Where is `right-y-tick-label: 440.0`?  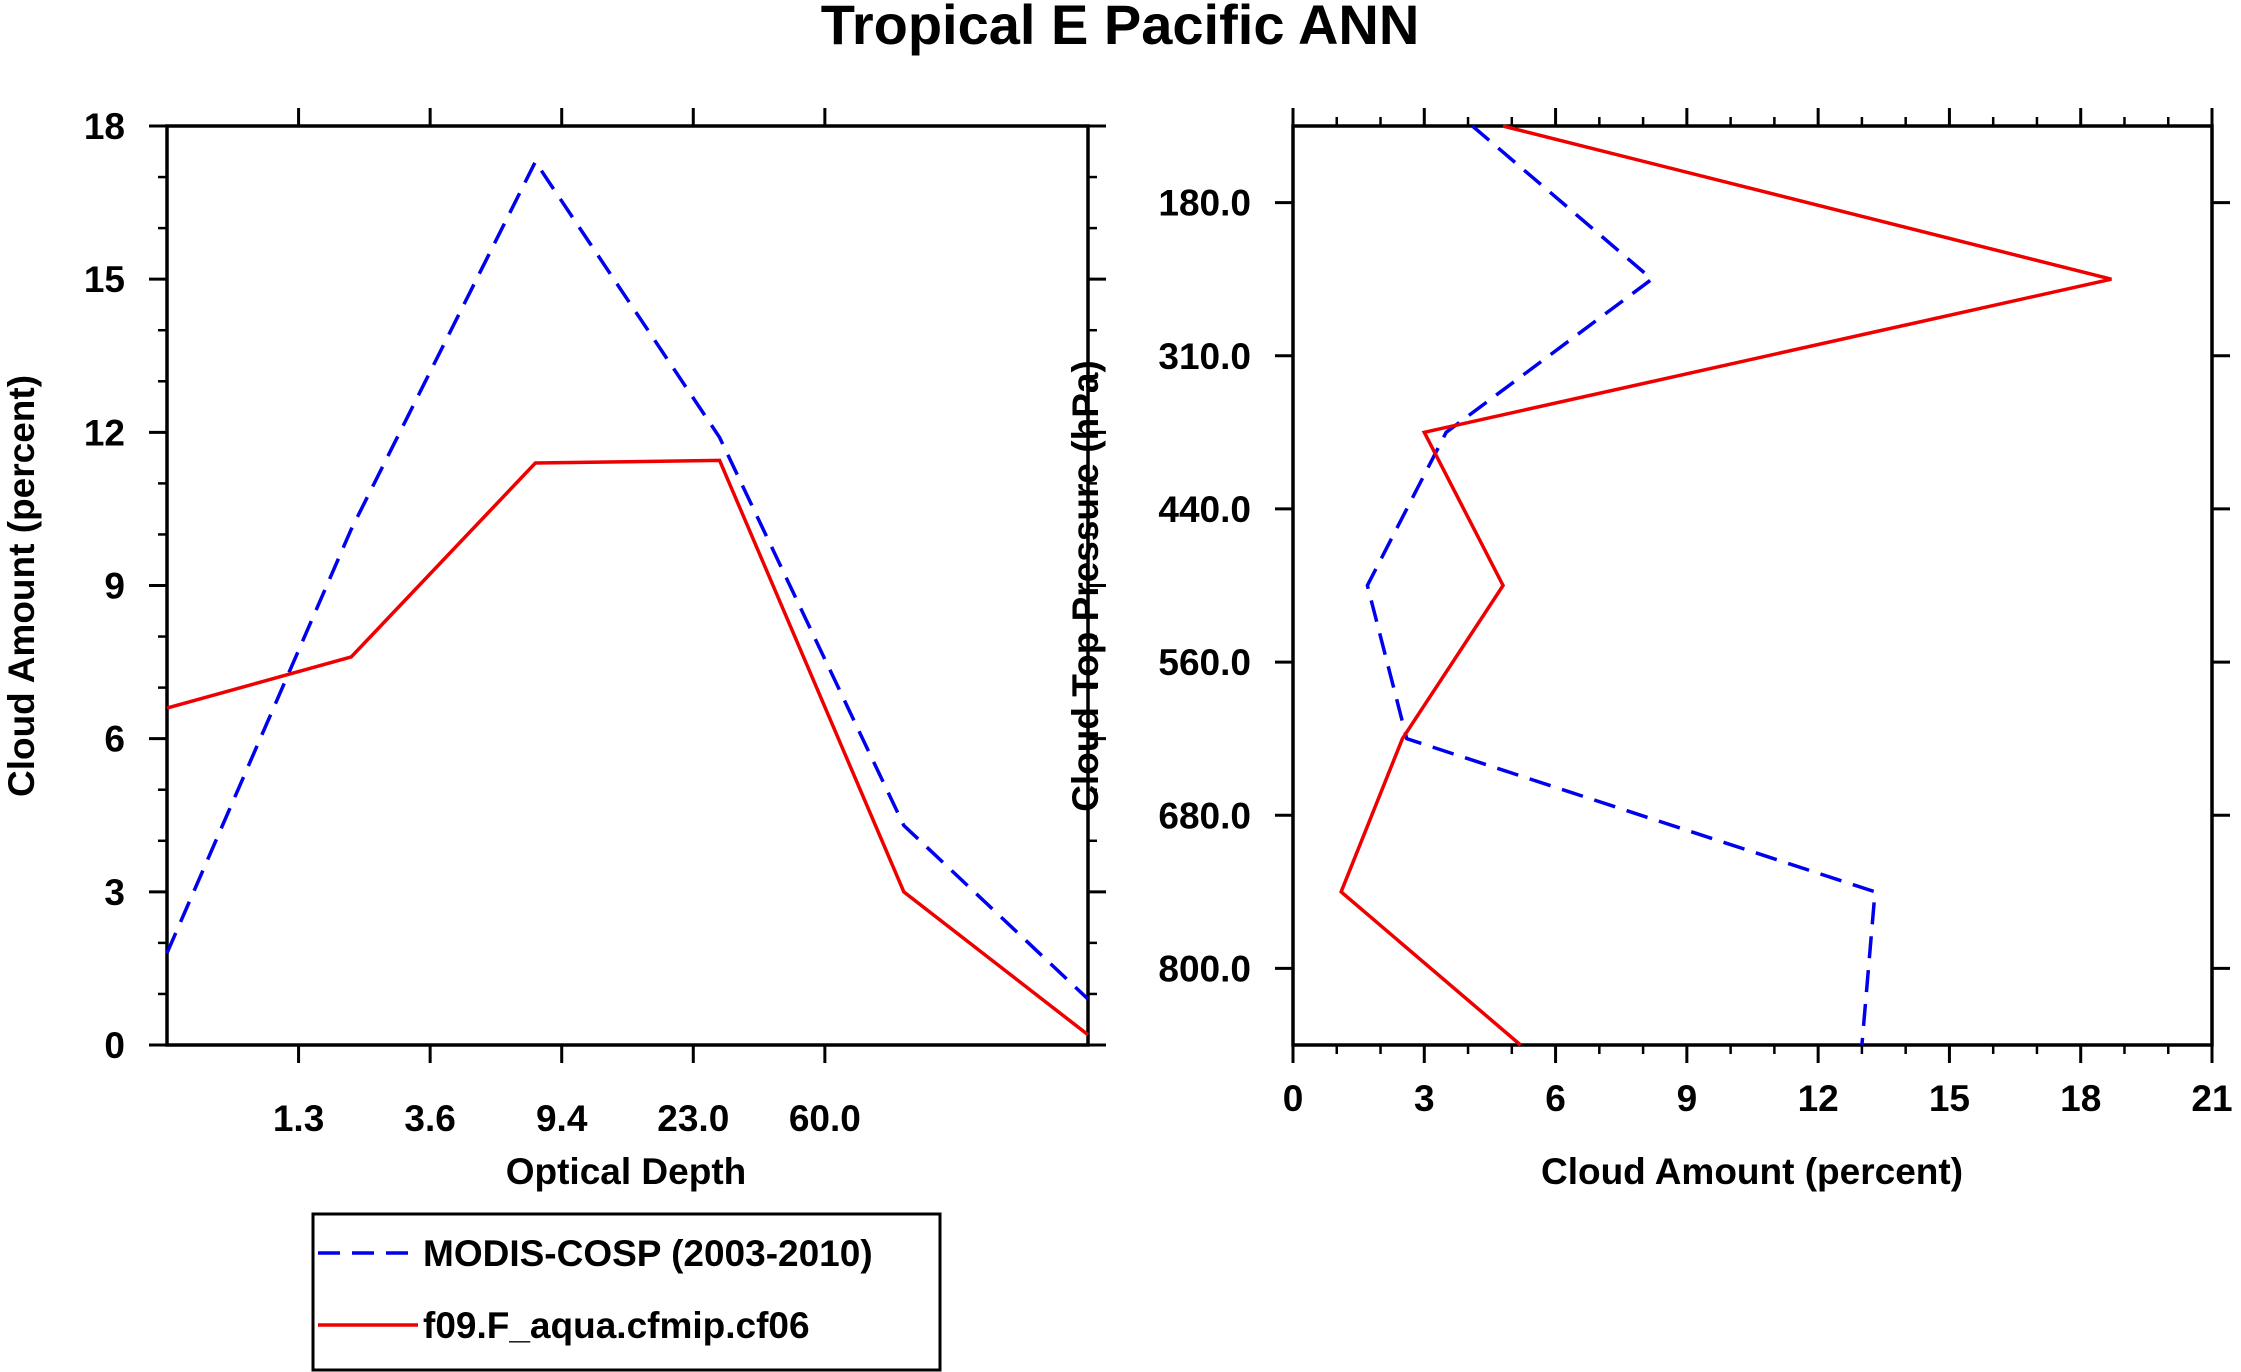 right-y-tick-label: 440.0 is located at coordinates (1204, 509).